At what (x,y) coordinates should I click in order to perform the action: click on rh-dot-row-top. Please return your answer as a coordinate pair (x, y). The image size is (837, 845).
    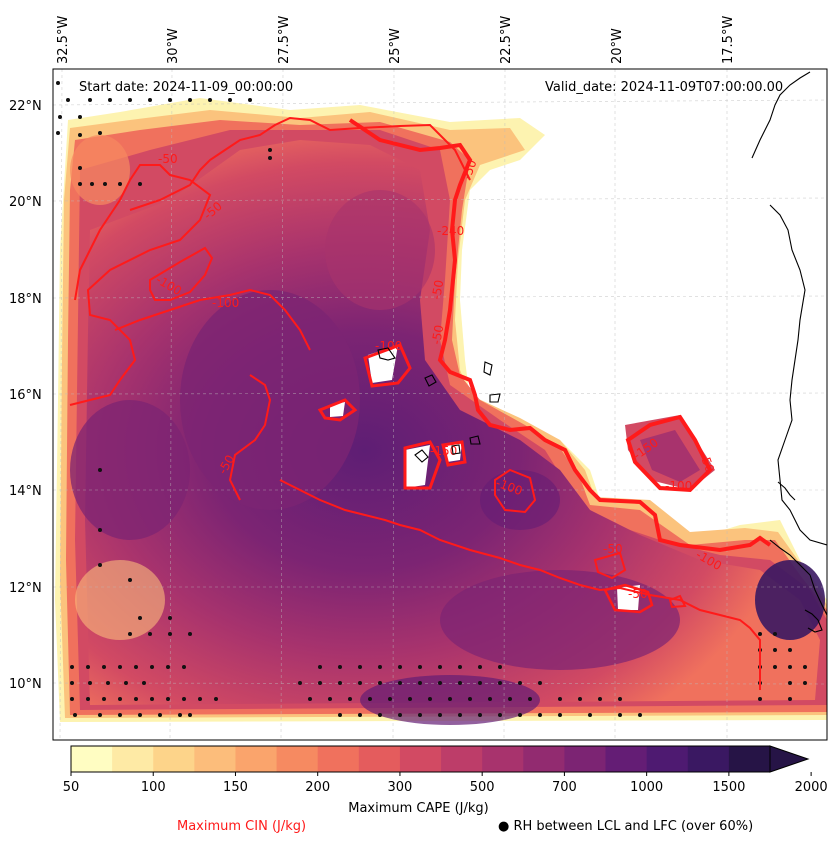
    Looking at the image, I should click on (164, 133).